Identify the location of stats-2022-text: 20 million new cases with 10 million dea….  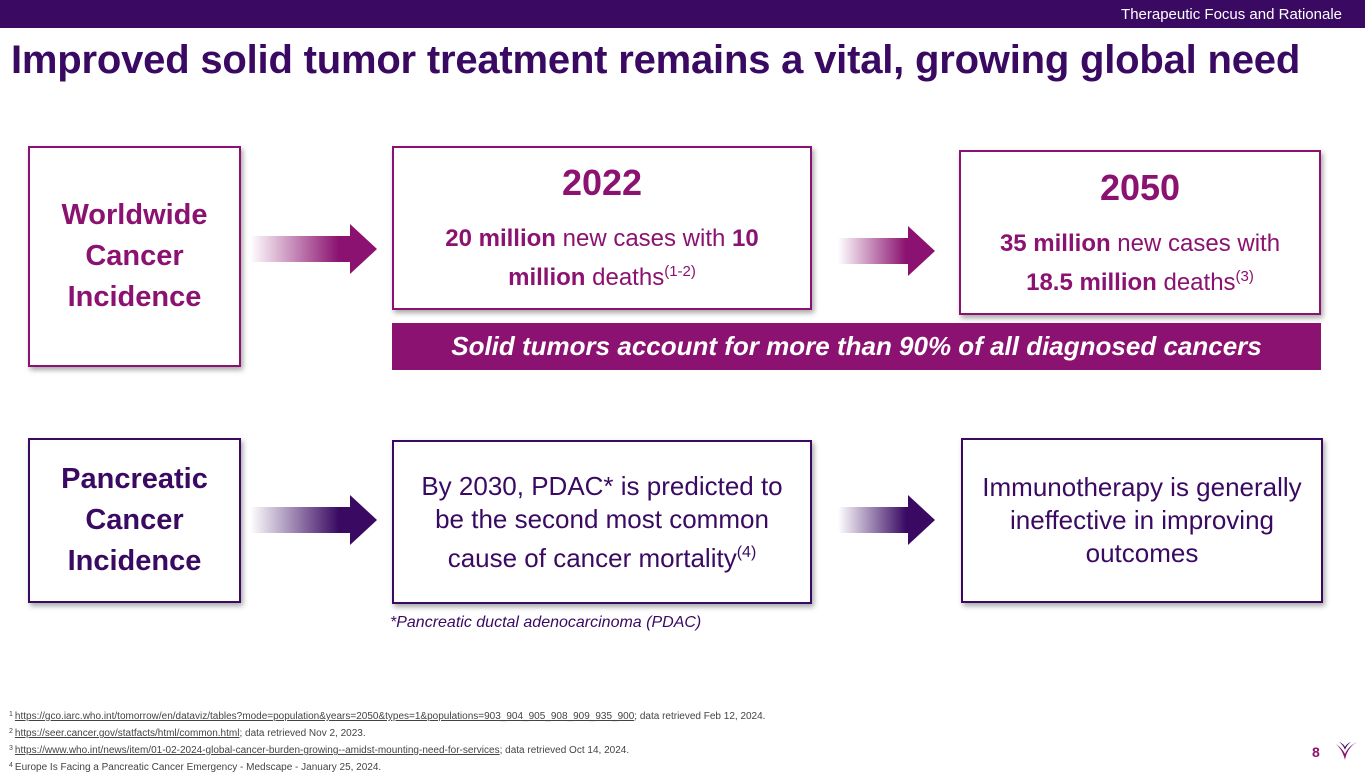
(602, 258).